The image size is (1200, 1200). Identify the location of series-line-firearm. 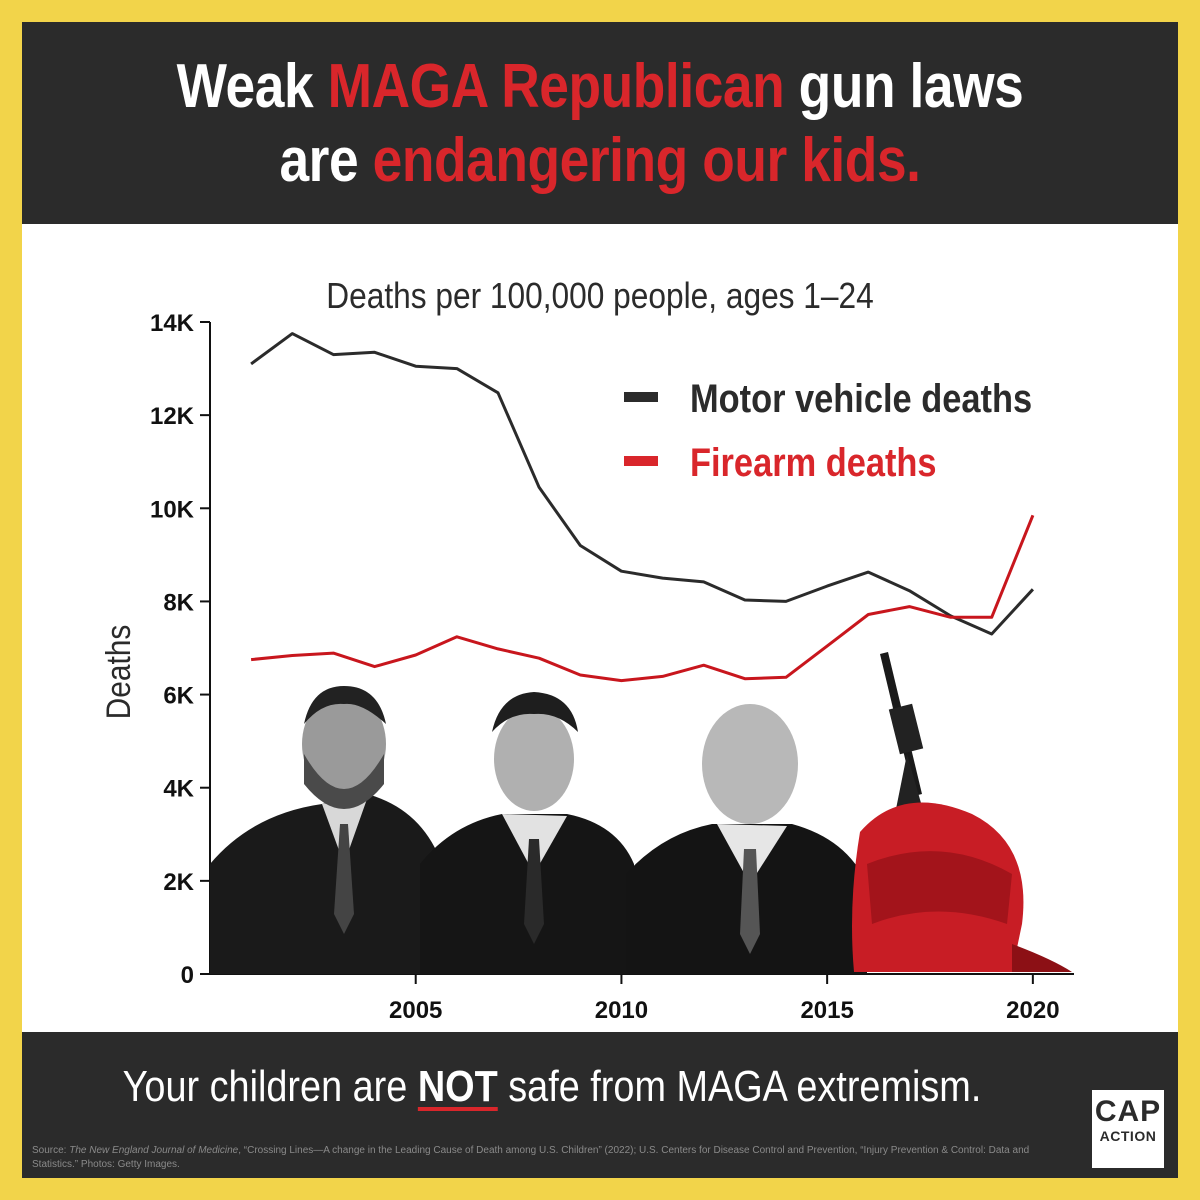
(642, 598).